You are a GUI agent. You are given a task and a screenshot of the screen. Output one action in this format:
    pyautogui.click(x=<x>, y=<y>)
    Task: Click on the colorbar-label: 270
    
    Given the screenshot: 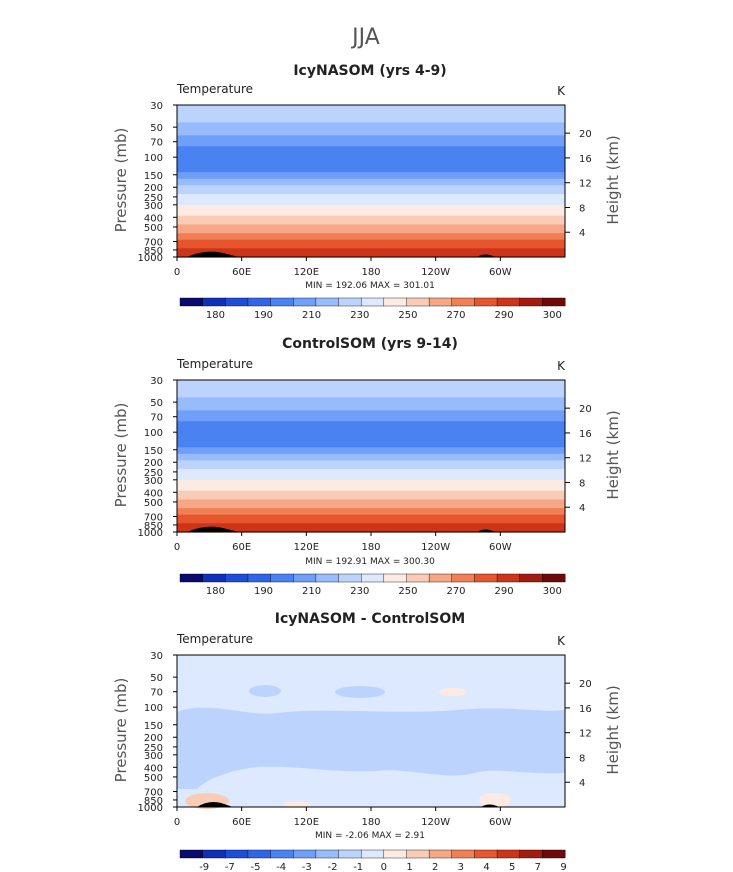 What is the action you would take?
    pyautogui.click(x=455, y=591)
    